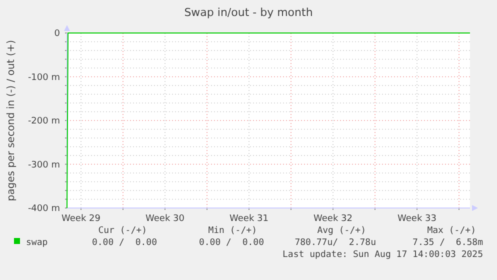 The width and height of the screenshot is (497, 280). Describe the element at coordinates (57, 34) in the screenshot. I see `y-tick-label: 0` at that location.